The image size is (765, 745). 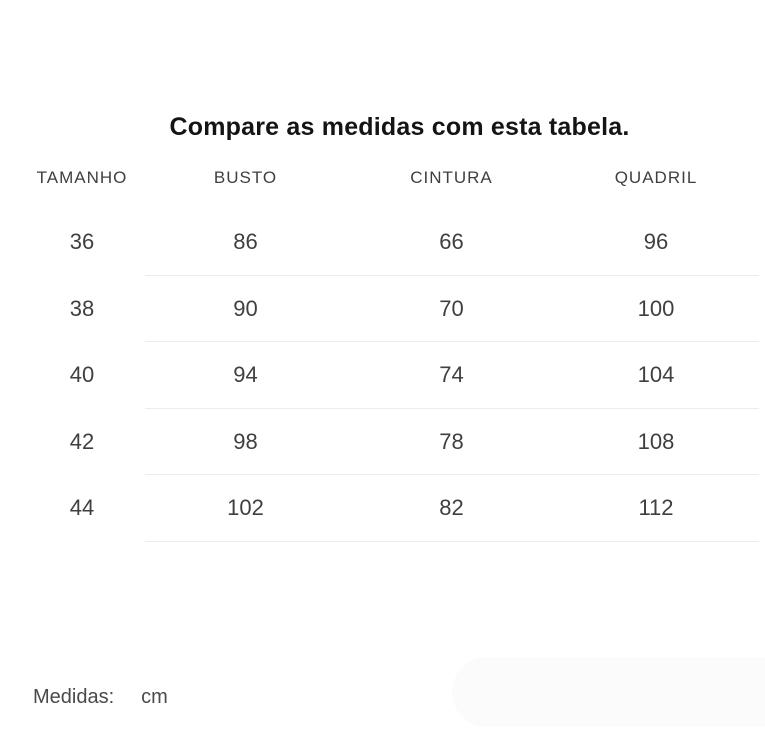 I want to click on table-row: 42 98 78 108, so click(x=382, y=442).